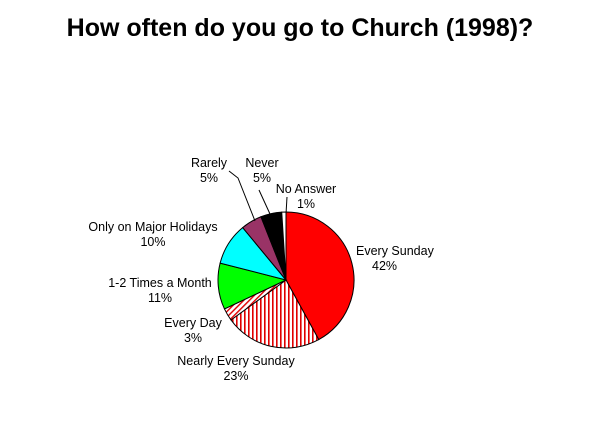 The height and width of the screenshot is (430, 600). What do you see at coordinates (286, 205) in the screenshot?
I see `leader-line-no-answer` at bounding box center [286, 205].